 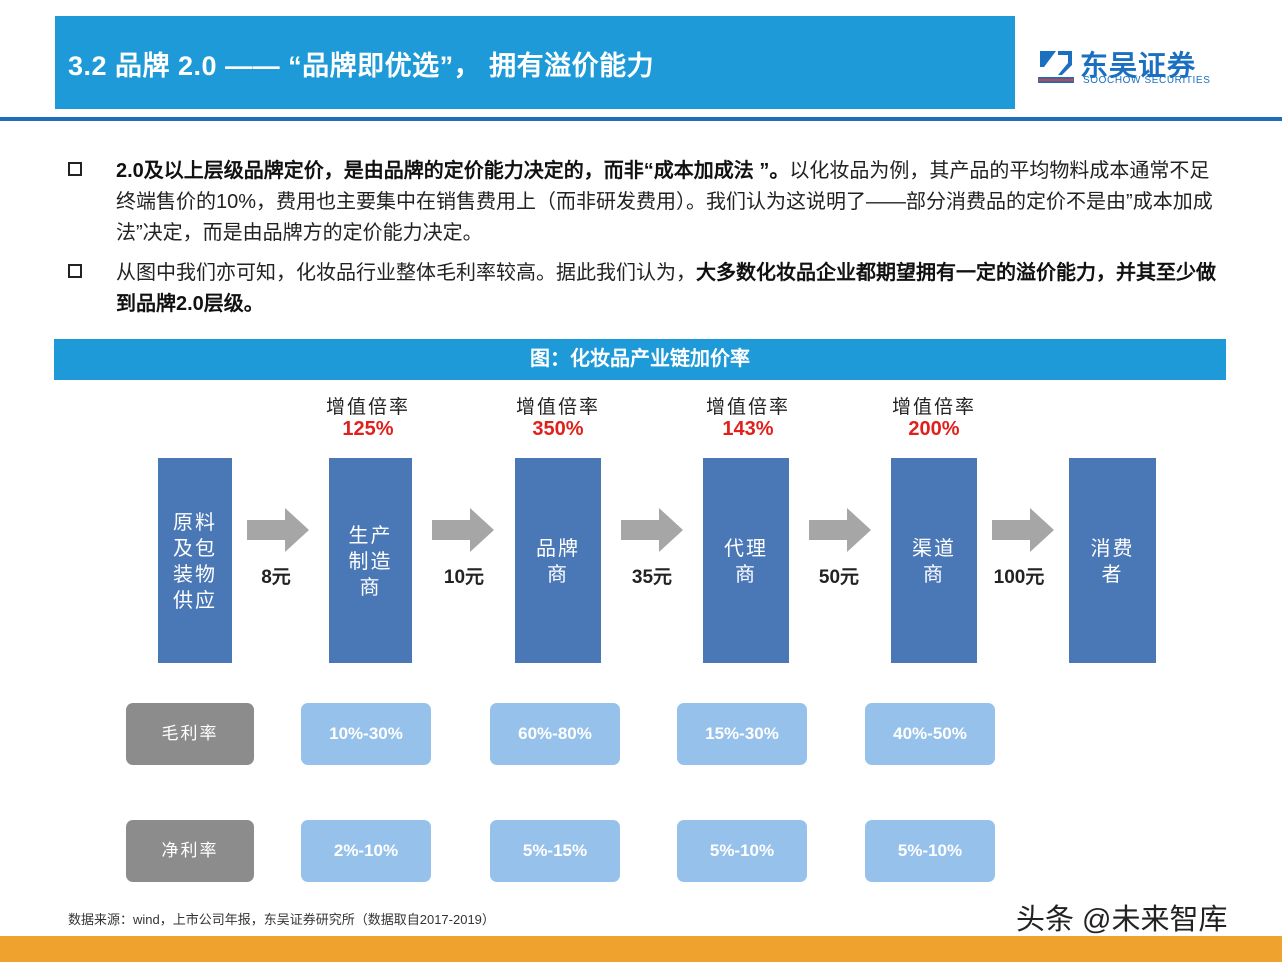 What do you see at coordinates (742, 734) in the screenshot?
I see `gross-margin-value-3: 15%-30%` at bounding box center [742, 734].